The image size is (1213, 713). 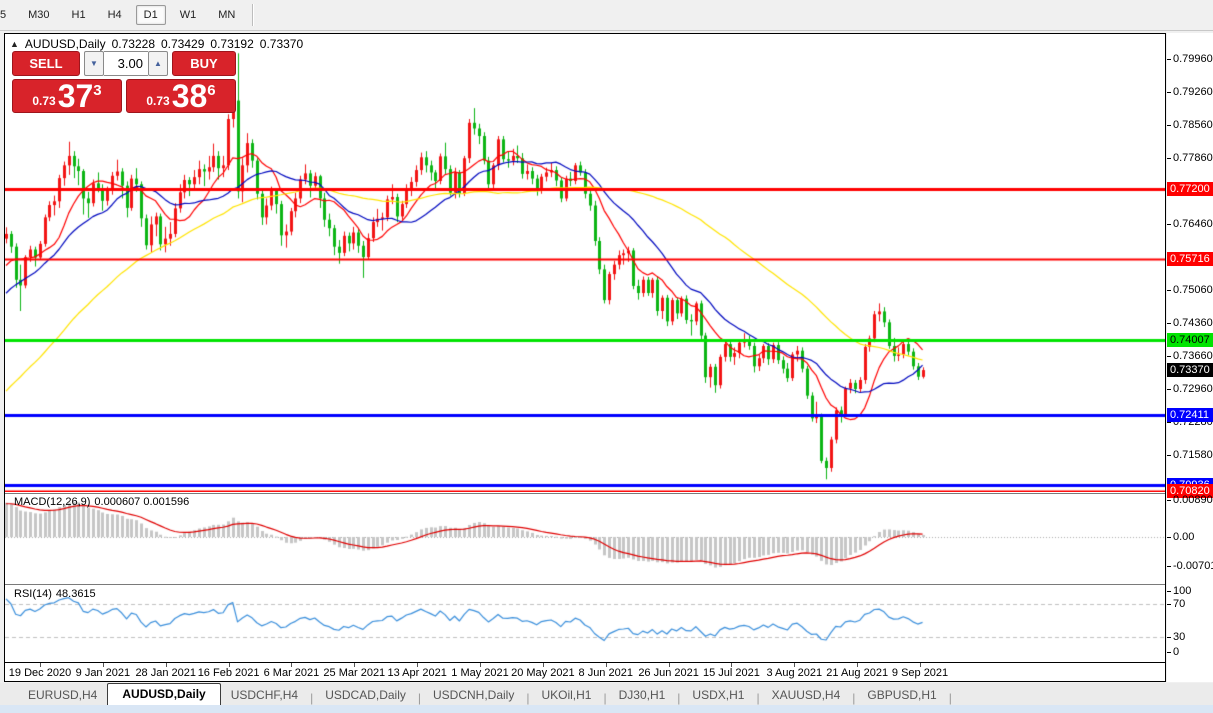 I want to click on timeframe-button-M30: M30, so click(x=39, y=15).